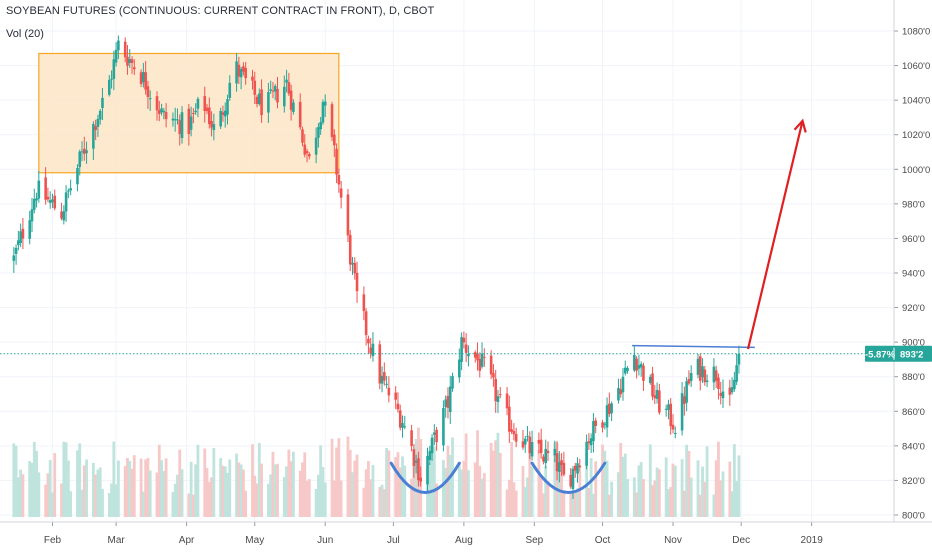 The width and height of the screenshot is (932, 555). Describe the element at coordinates (916, 101) in the screenshot. I see `y-tick-label: 1040'0` at that location.